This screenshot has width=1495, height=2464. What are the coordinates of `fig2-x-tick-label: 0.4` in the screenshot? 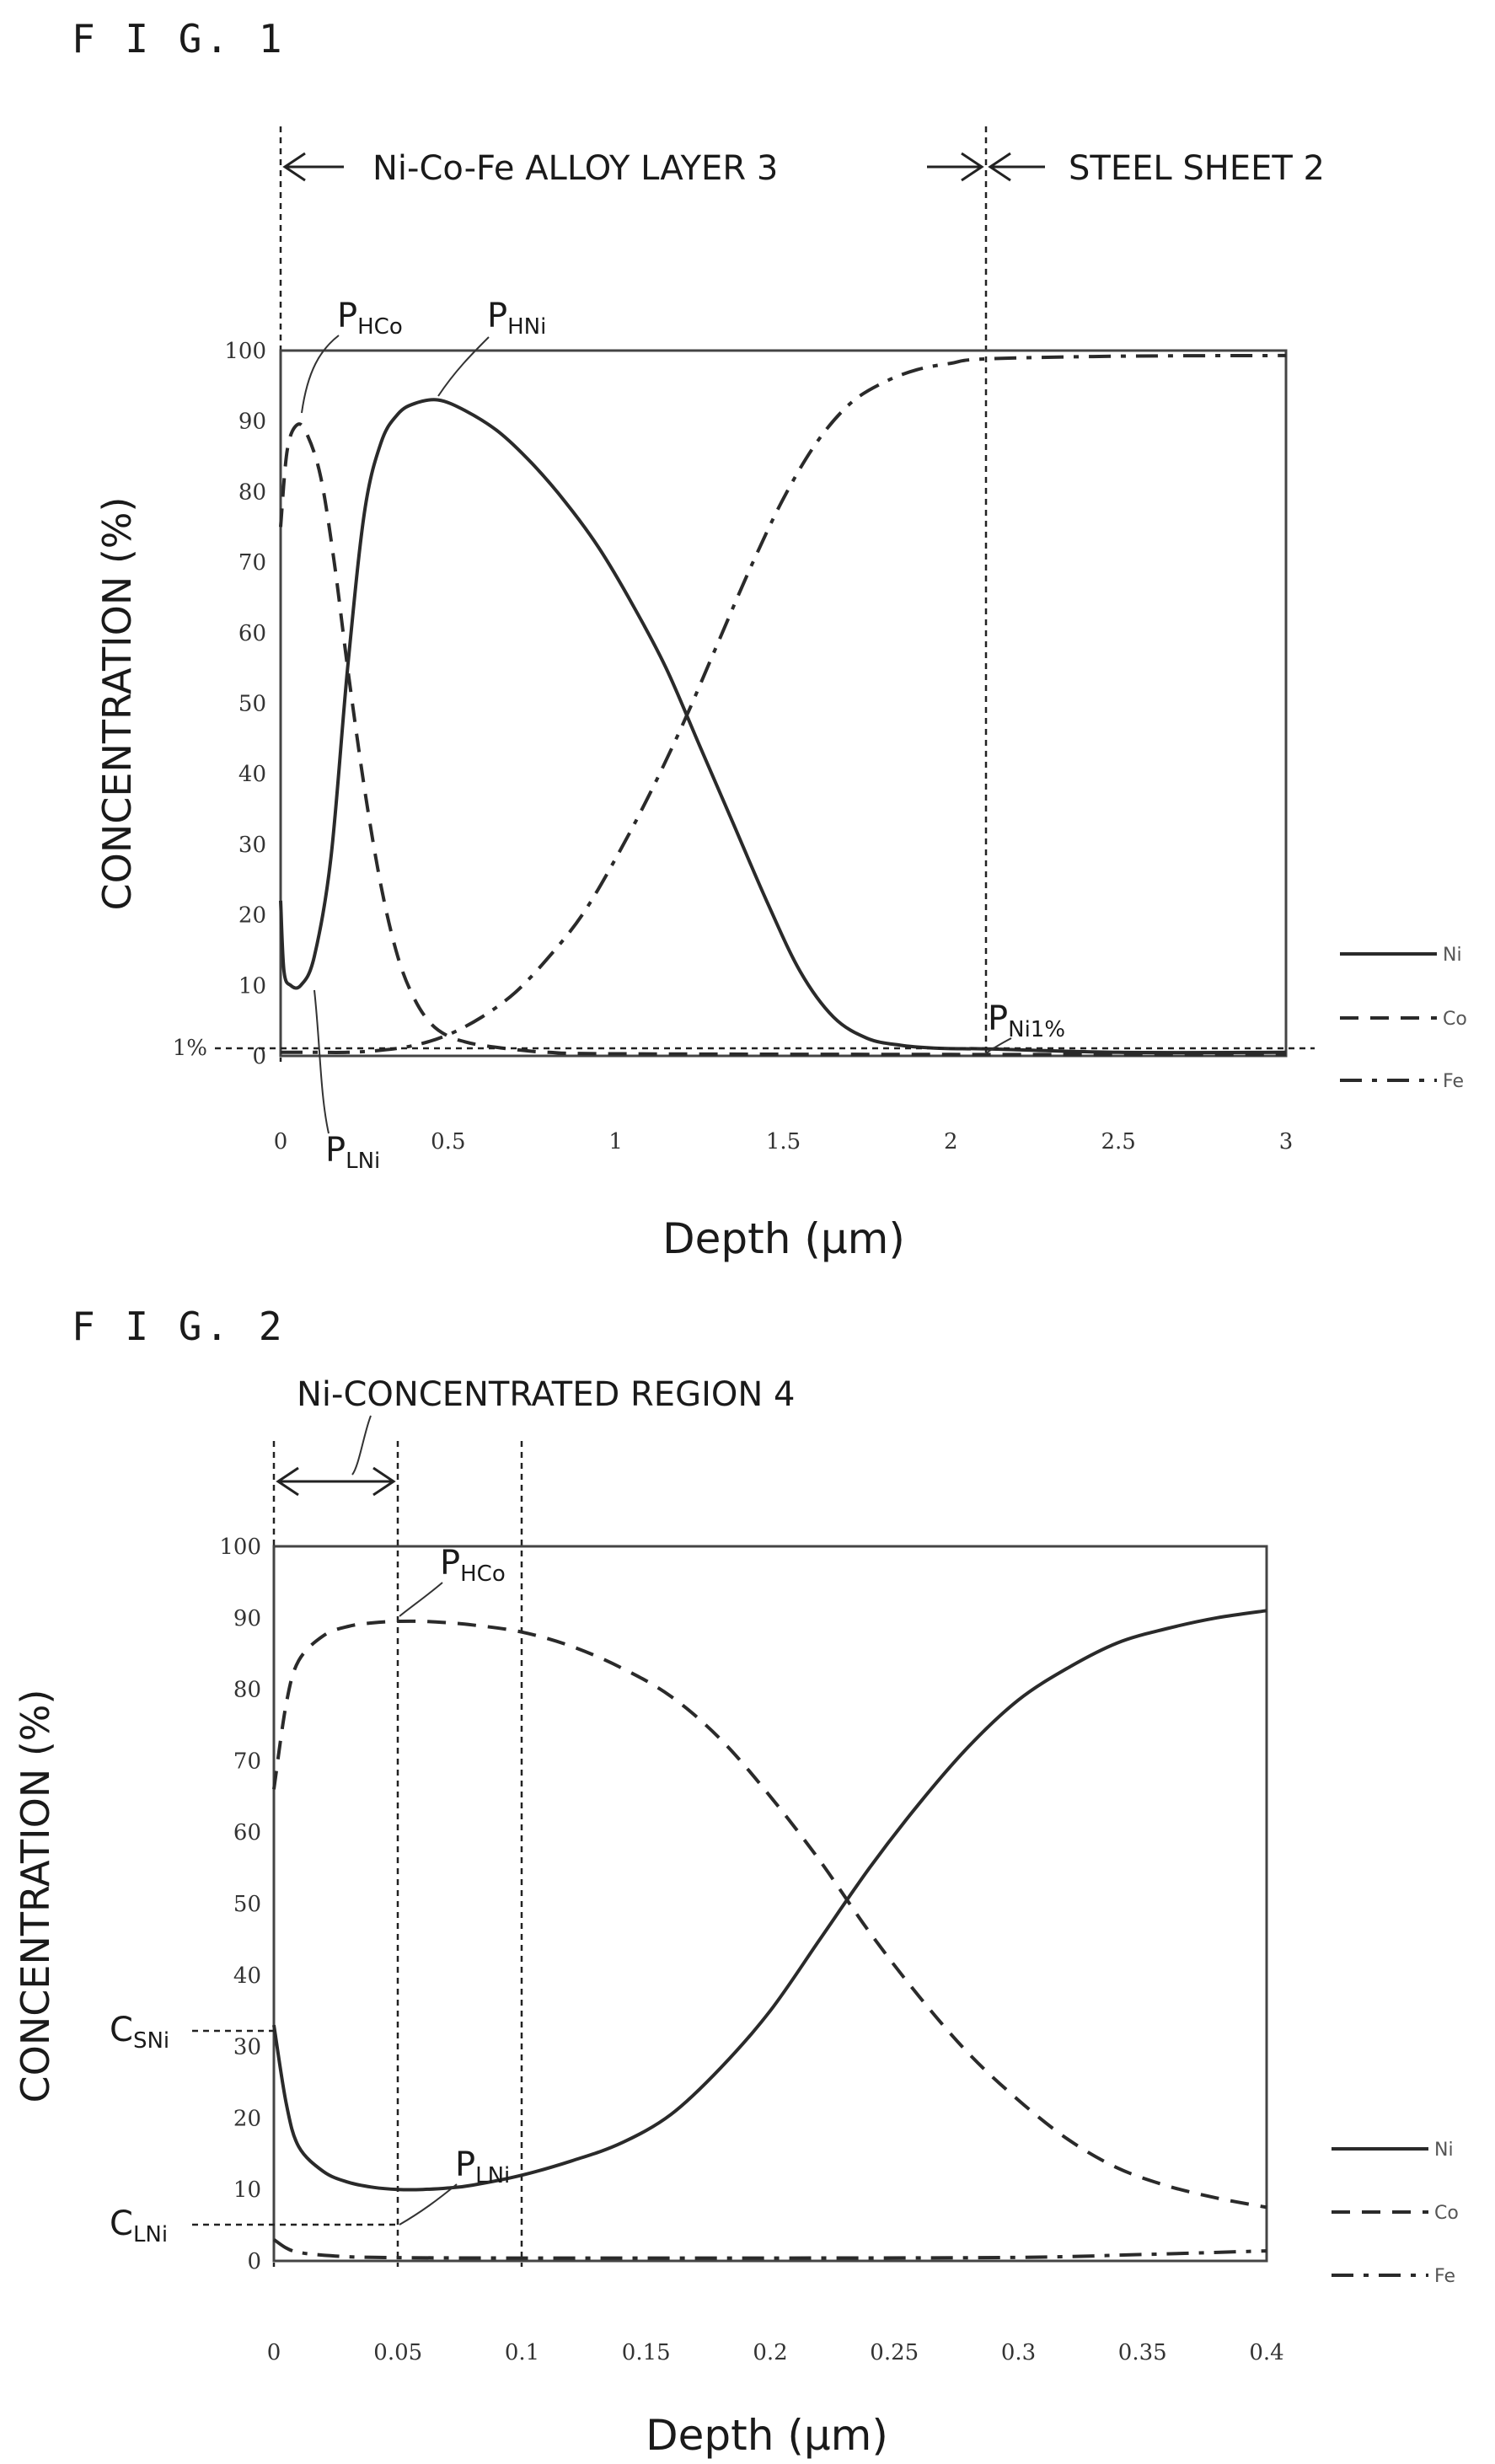 It's located at (1266, 2352).